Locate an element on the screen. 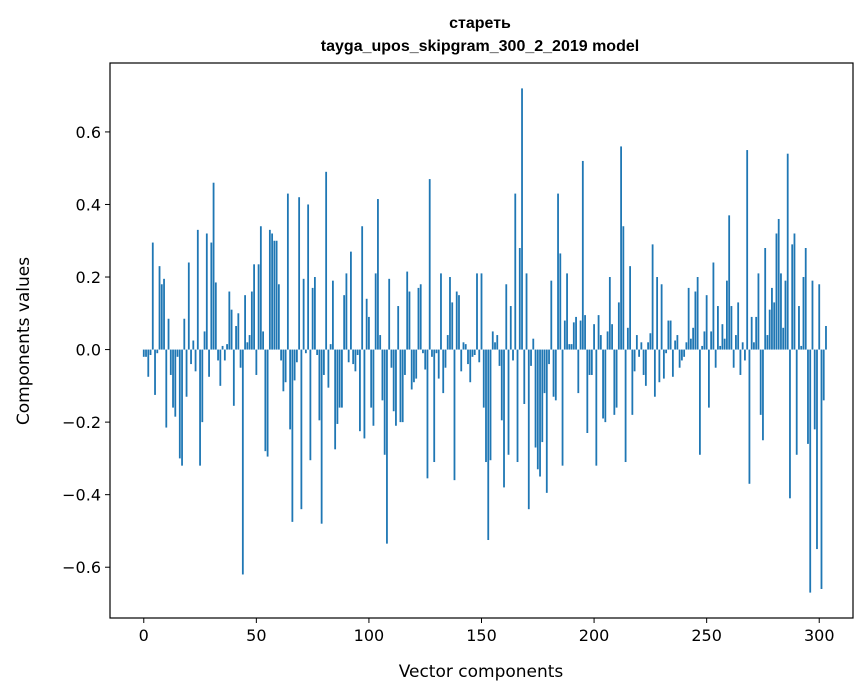  y-axis-label: Components values is located at coordinates (24, 341).